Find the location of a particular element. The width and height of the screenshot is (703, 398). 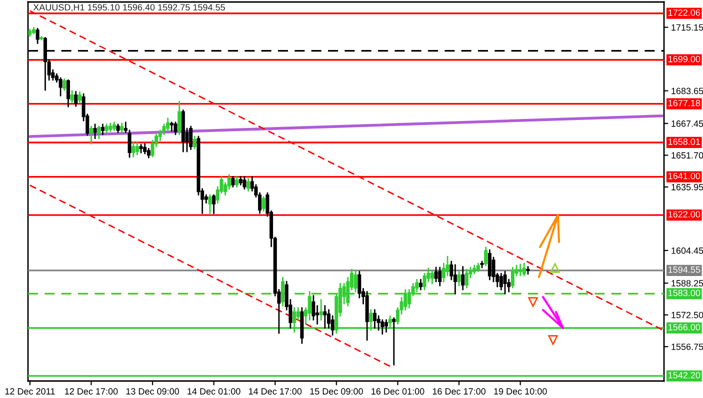

y-tick-label: 1556.75 is located at coordinates (687, 347).